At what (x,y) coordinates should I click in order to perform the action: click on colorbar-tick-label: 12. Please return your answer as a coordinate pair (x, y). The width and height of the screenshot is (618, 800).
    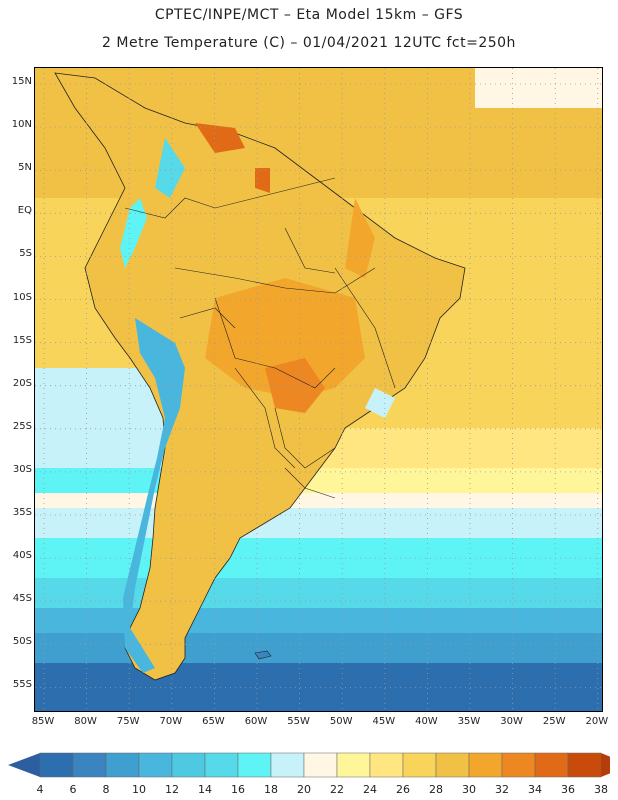
    Looking at the image, I should click on (172, 789).